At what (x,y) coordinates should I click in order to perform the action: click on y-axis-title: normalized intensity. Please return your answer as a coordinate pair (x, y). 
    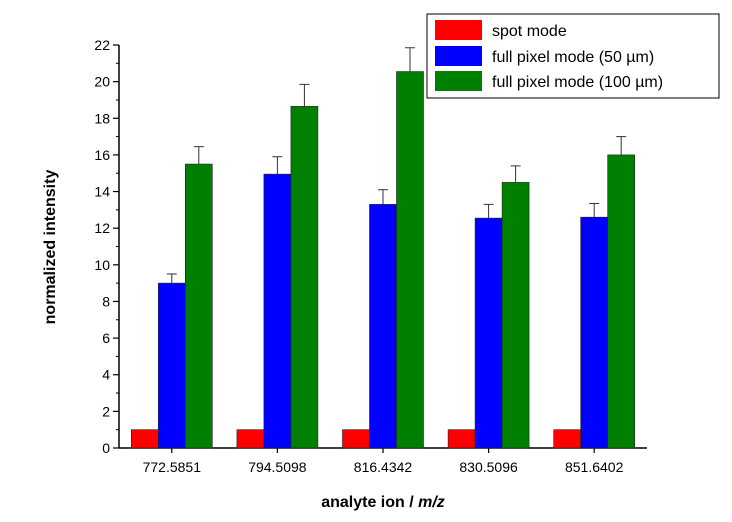
    Looking at the image, I should click on (50, 247).